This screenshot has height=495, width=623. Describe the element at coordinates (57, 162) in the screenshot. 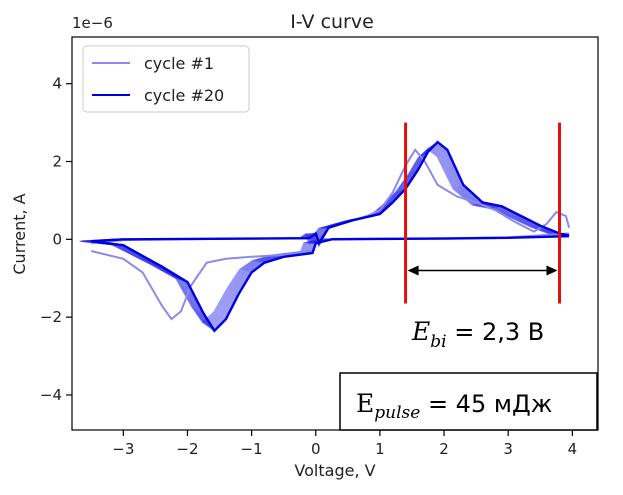

I see `y-tick-label: 2` at that location.